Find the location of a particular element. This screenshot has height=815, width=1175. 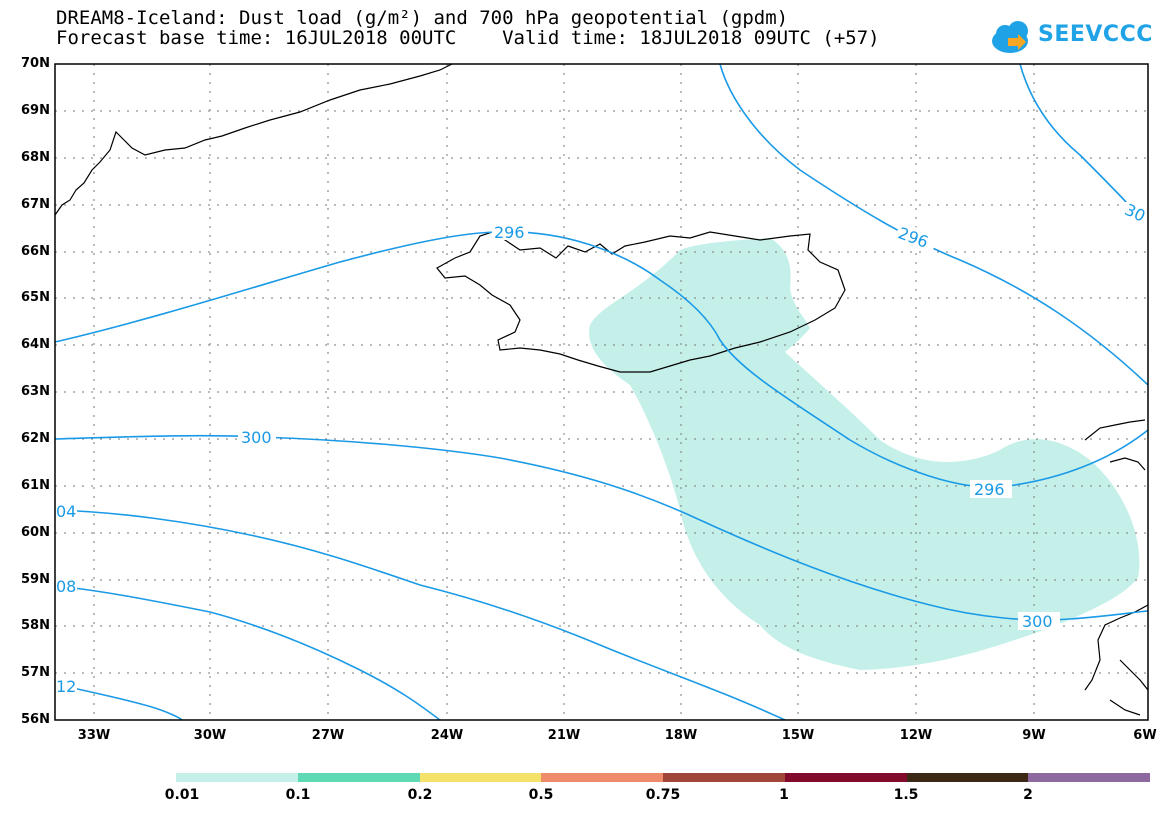

colorbar-label: 0.1 is located at coordinates (298, 795).